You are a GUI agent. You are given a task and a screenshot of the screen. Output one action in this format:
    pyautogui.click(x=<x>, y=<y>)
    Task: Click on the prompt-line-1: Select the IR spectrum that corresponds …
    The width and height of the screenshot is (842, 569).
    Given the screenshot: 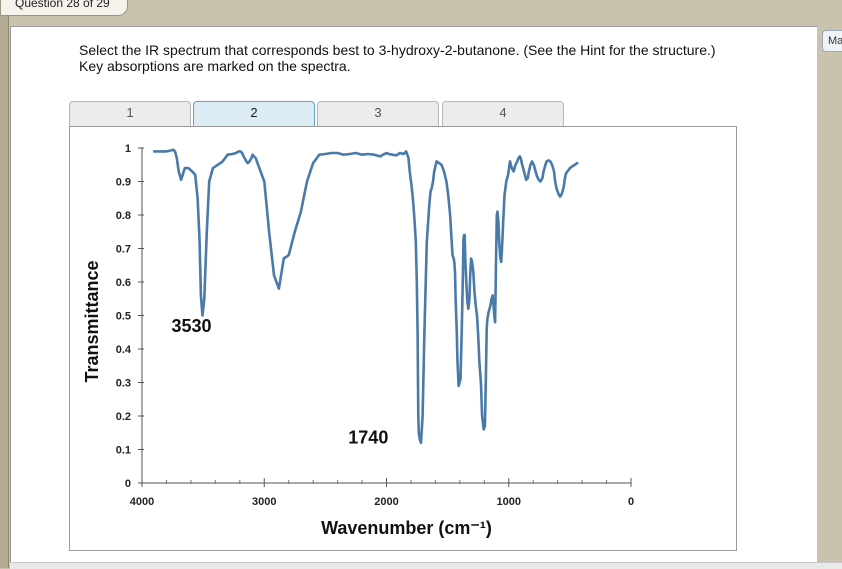 What is the action you would take?
    pyautogui.click(x=397, y=50)
    